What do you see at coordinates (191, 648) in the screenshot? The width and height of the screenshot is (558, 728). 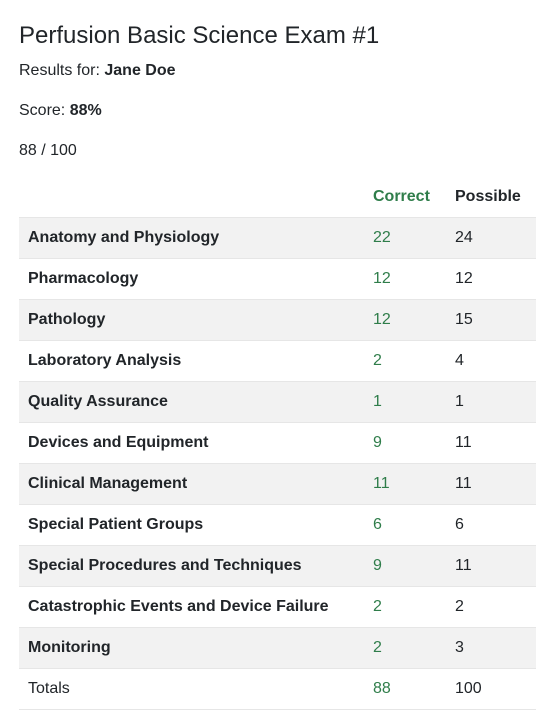 I see `category-cell: Monitoring` at bounding box center [191, 648].